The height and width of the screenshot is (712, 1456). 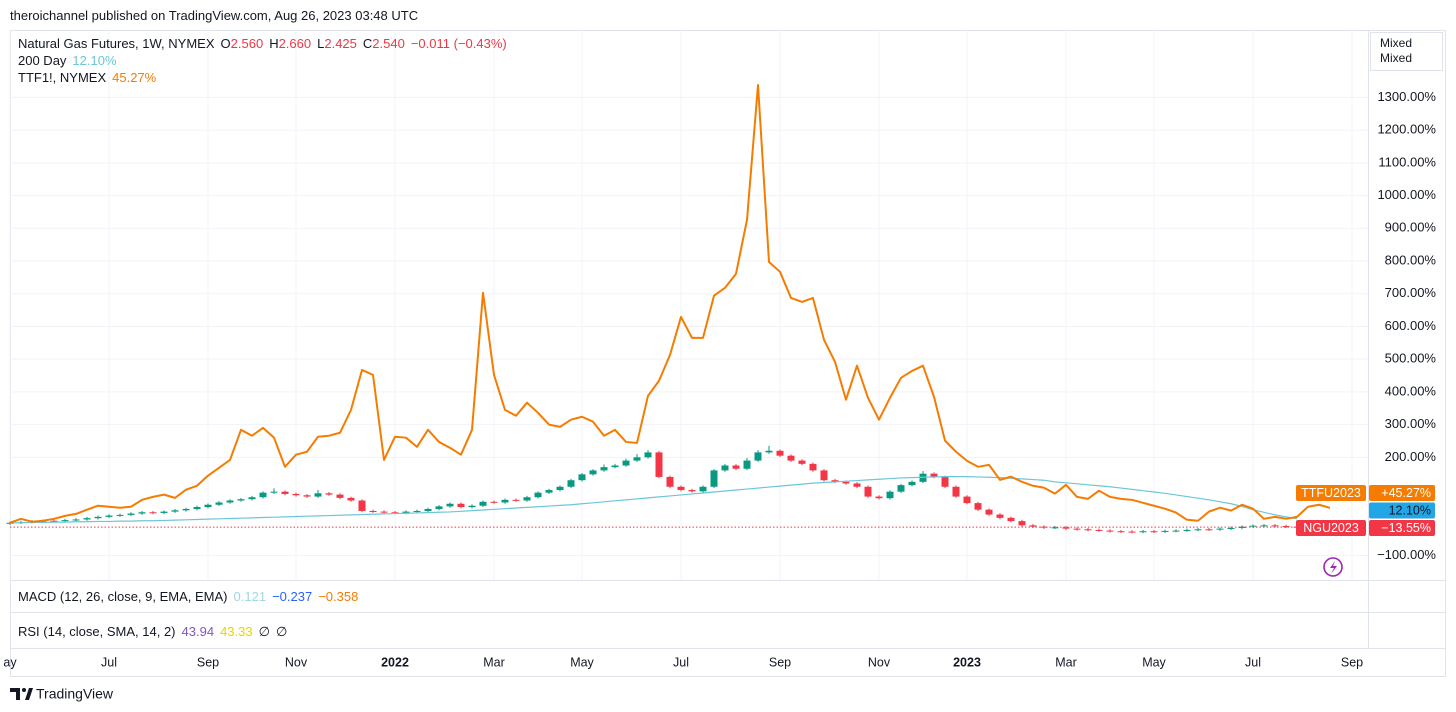 What do you see at coordinates (1406, 129) in the screenshot?
I see `y-tick-label: 1200.00%` at bounding box center [1406, 129].